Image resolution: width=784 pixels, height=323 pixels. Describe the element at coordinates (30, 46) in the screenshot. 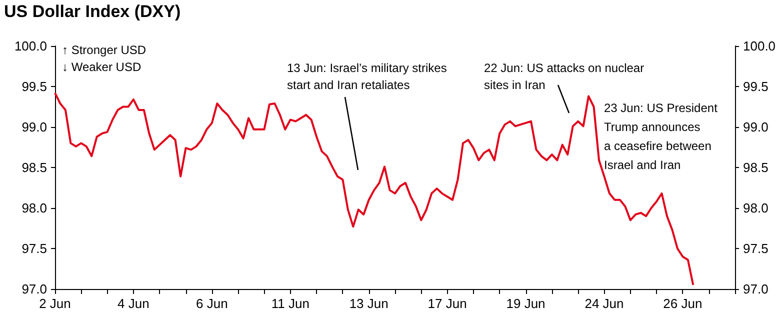

I see `y-tick-label: 100.0` at that location.